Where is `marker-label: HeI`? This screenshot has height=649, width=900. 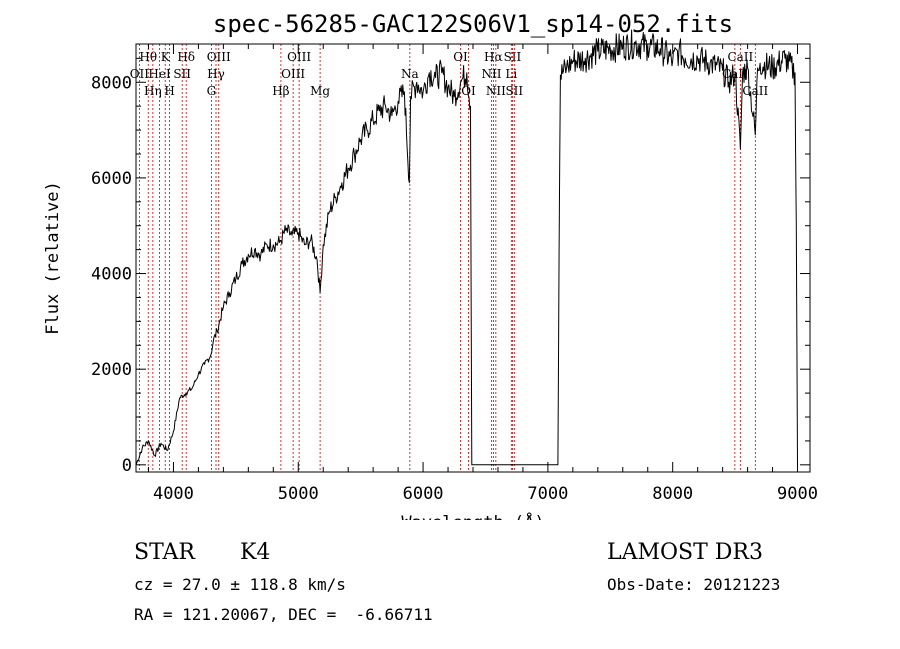 marker-label: HeI is located at coordinates (159, 74).